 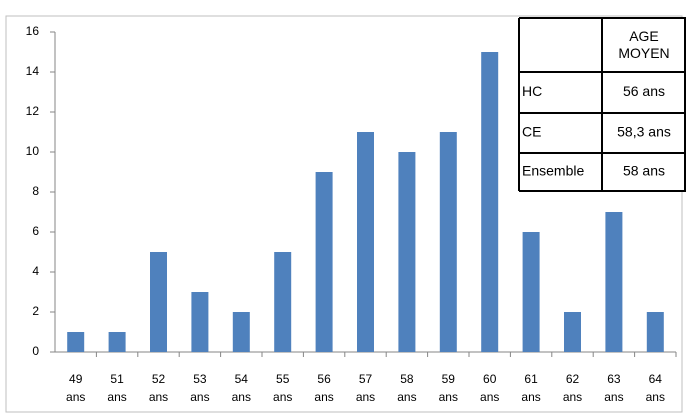 I want to click on x-tick-label: 56 ans, so click(x=323, y=388).